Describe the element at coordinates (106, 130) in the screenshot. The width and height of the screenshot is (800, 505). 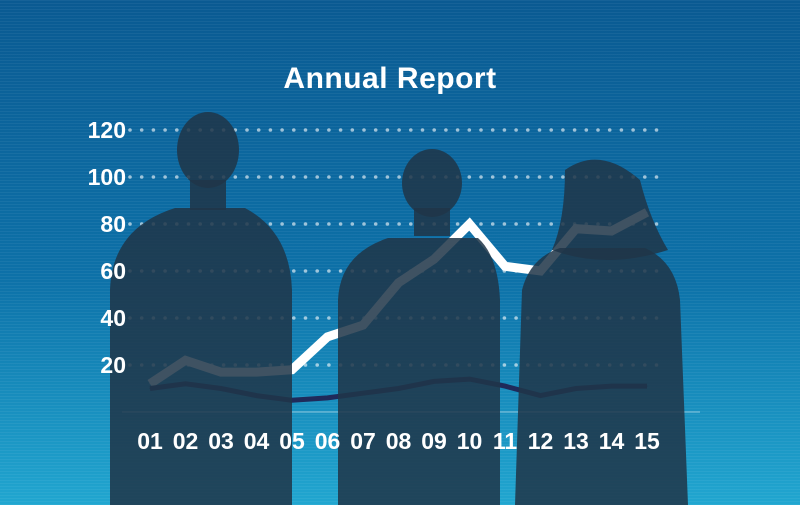
I see `y-tick-label: 120` at that location.